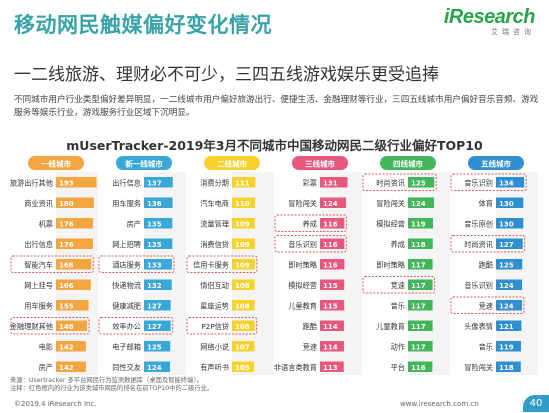  Describe the element at coordinates (214, 223) in the screenshot. I see `category-label: 流量管理` at that location.